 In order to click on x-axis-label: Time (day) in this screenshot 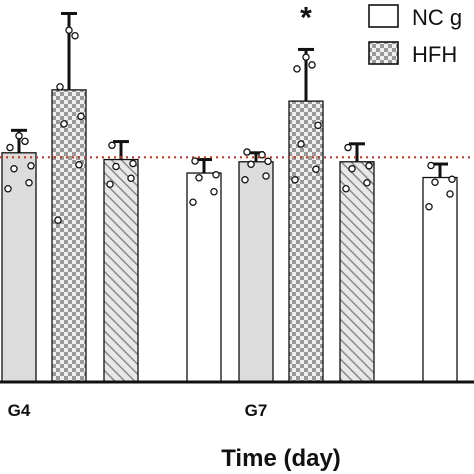, I will do `click(281, 458)`.